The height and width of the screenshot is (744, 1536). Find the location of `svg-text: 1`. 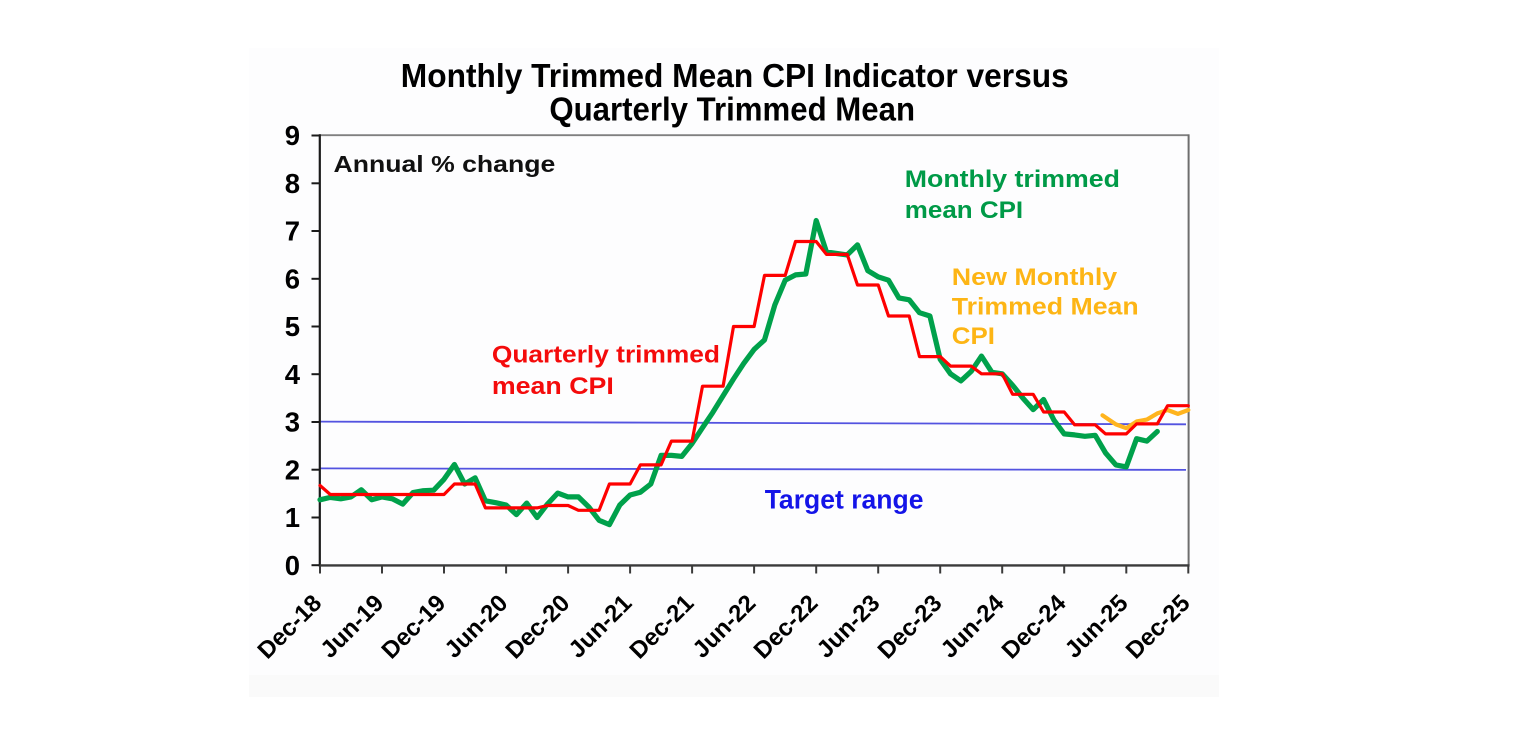

svg-text: 1 is located at coordinates (292, 517).